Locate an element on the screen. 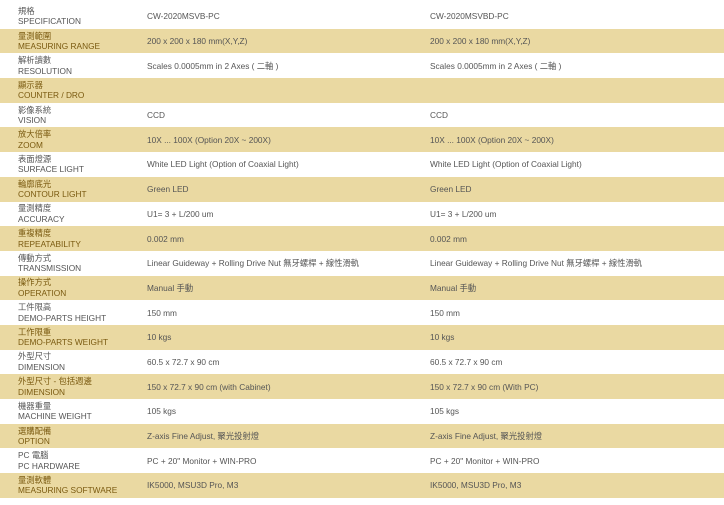 The height and width of the screenshot is (505, 724). spec-row: 工作限重 DEMO-PARTS WEIGHT 10 kgs 10 kgs is located at coordinates (362, 337).